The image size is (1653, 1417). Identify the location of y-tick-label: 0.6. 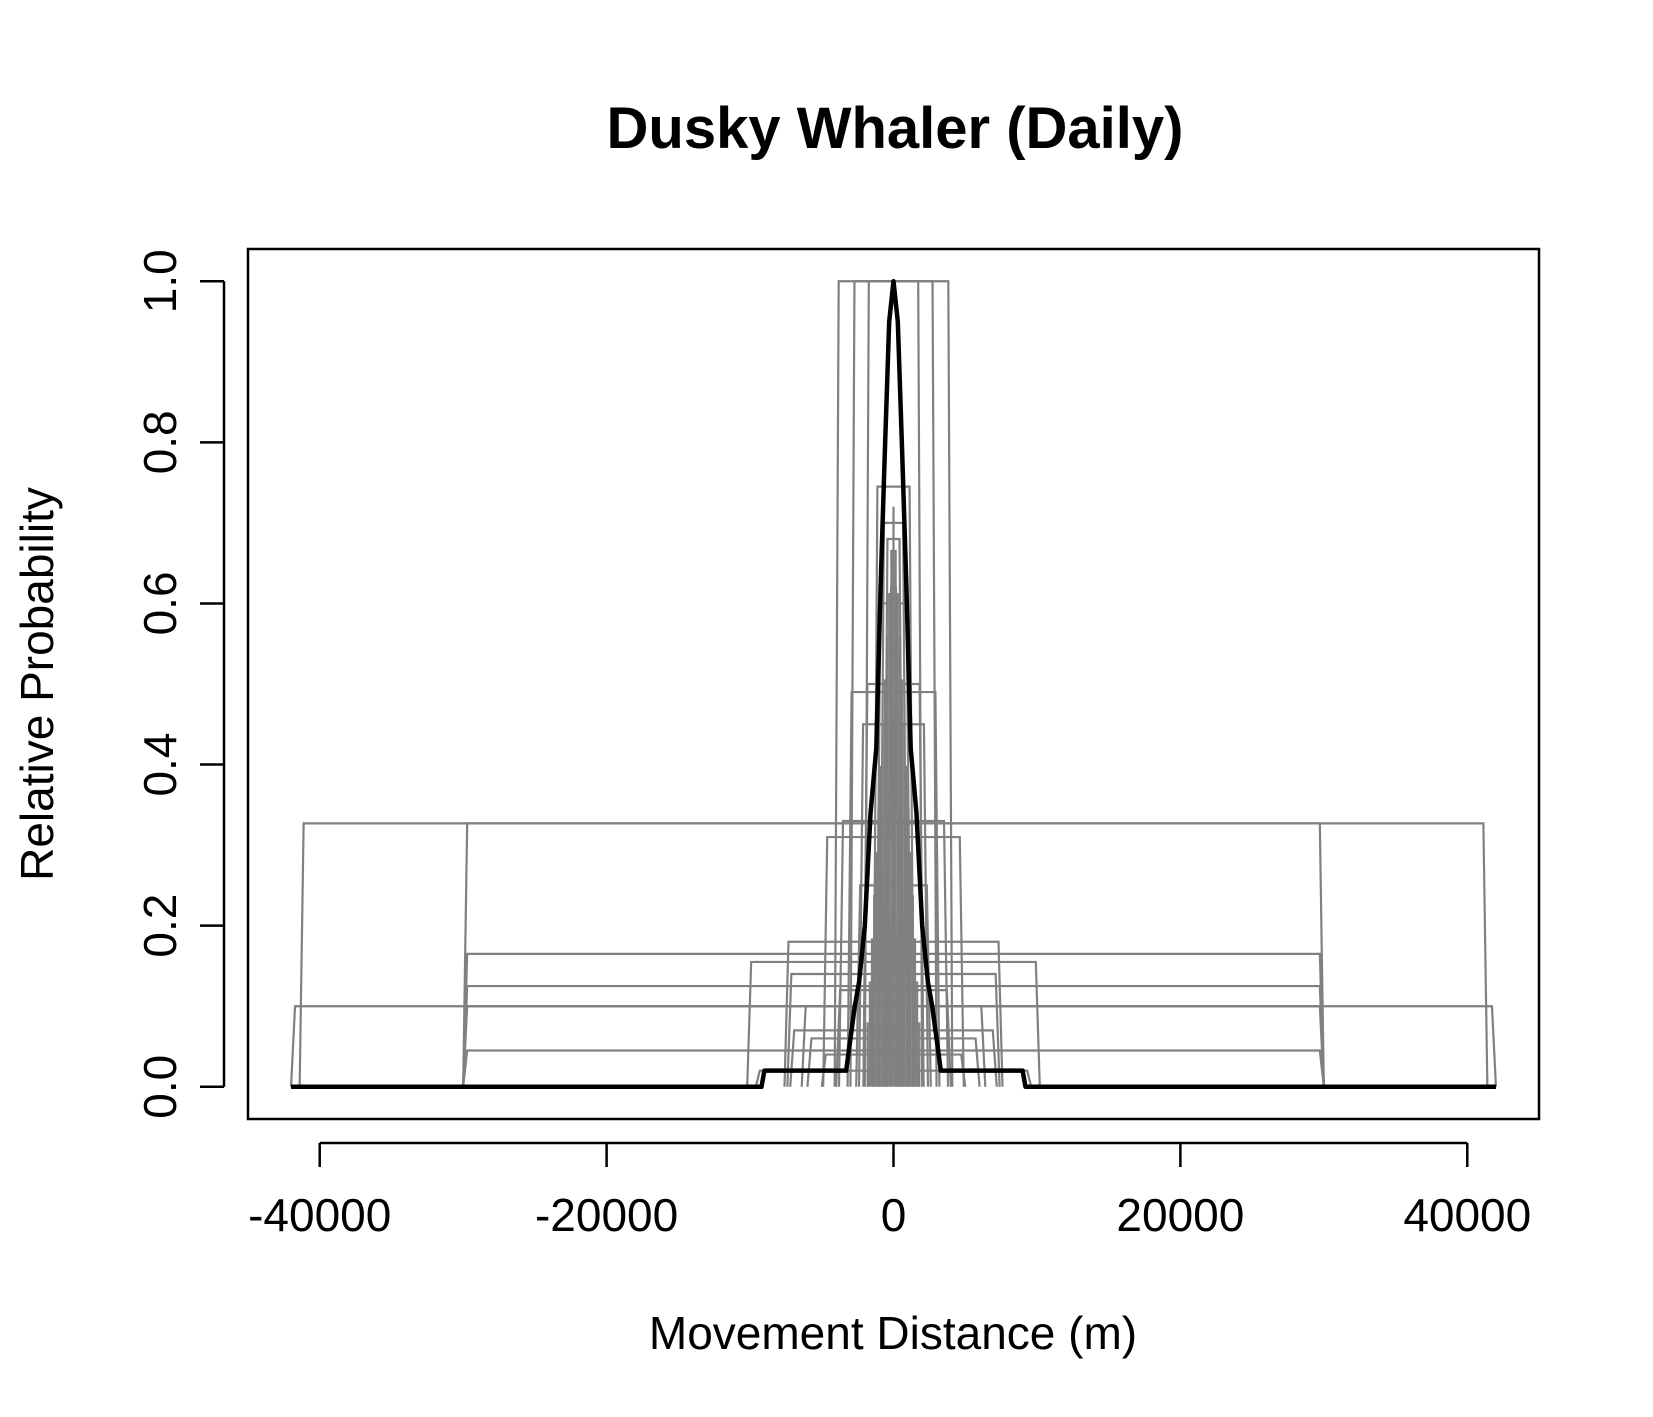
(160, 603).